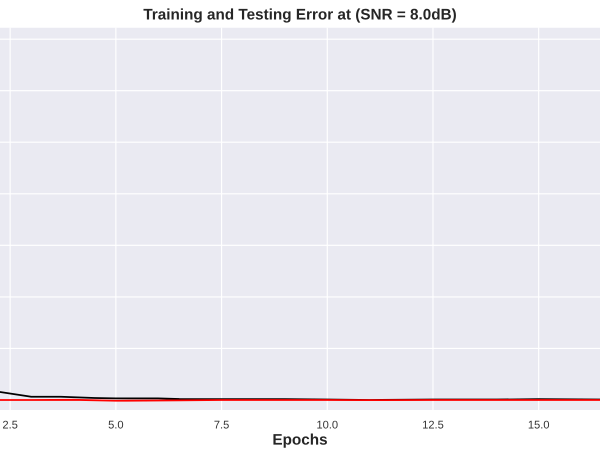  What do you see at coordinates (539, 424) in the screenshot?
I see `x-tick-label: 15.0` at bounding box center [539, 424].